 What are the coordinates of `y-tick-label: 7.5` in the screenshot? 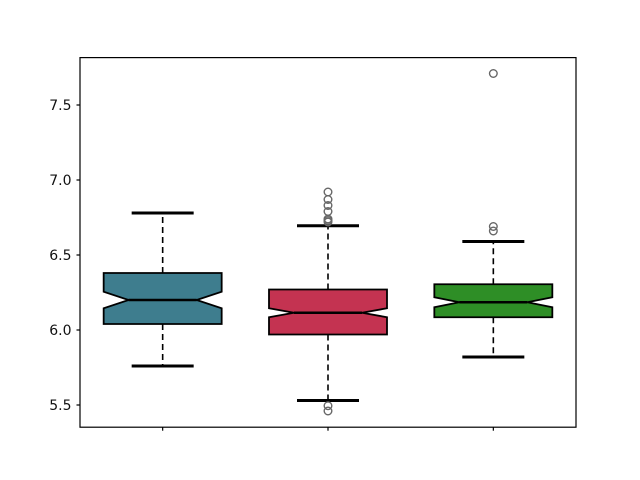 It's located at (60, 106).